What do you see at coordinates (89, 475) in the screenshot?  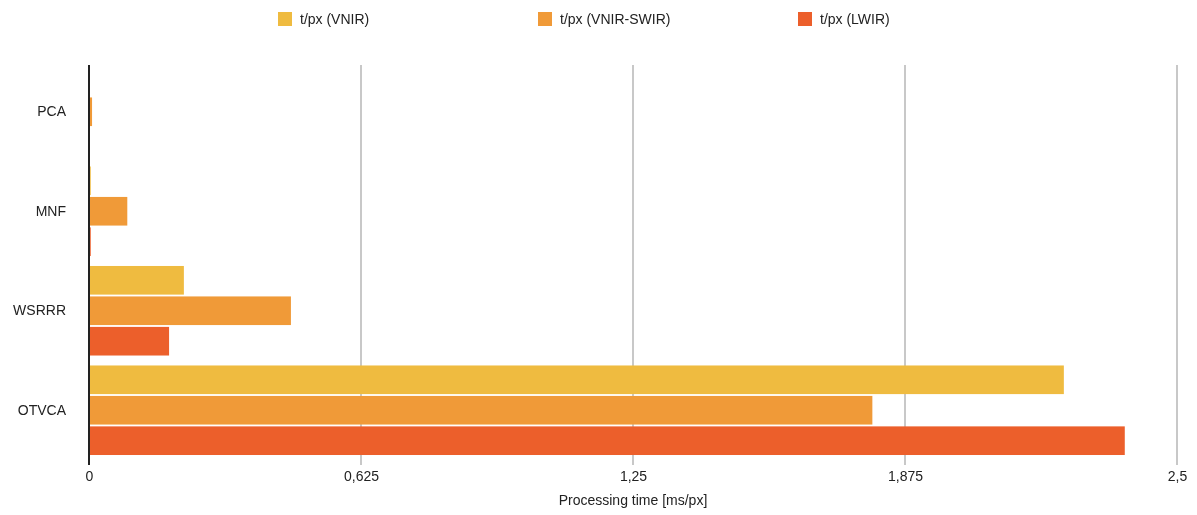 I see `x-tick-label: 0` at bounding box center [89, 475].